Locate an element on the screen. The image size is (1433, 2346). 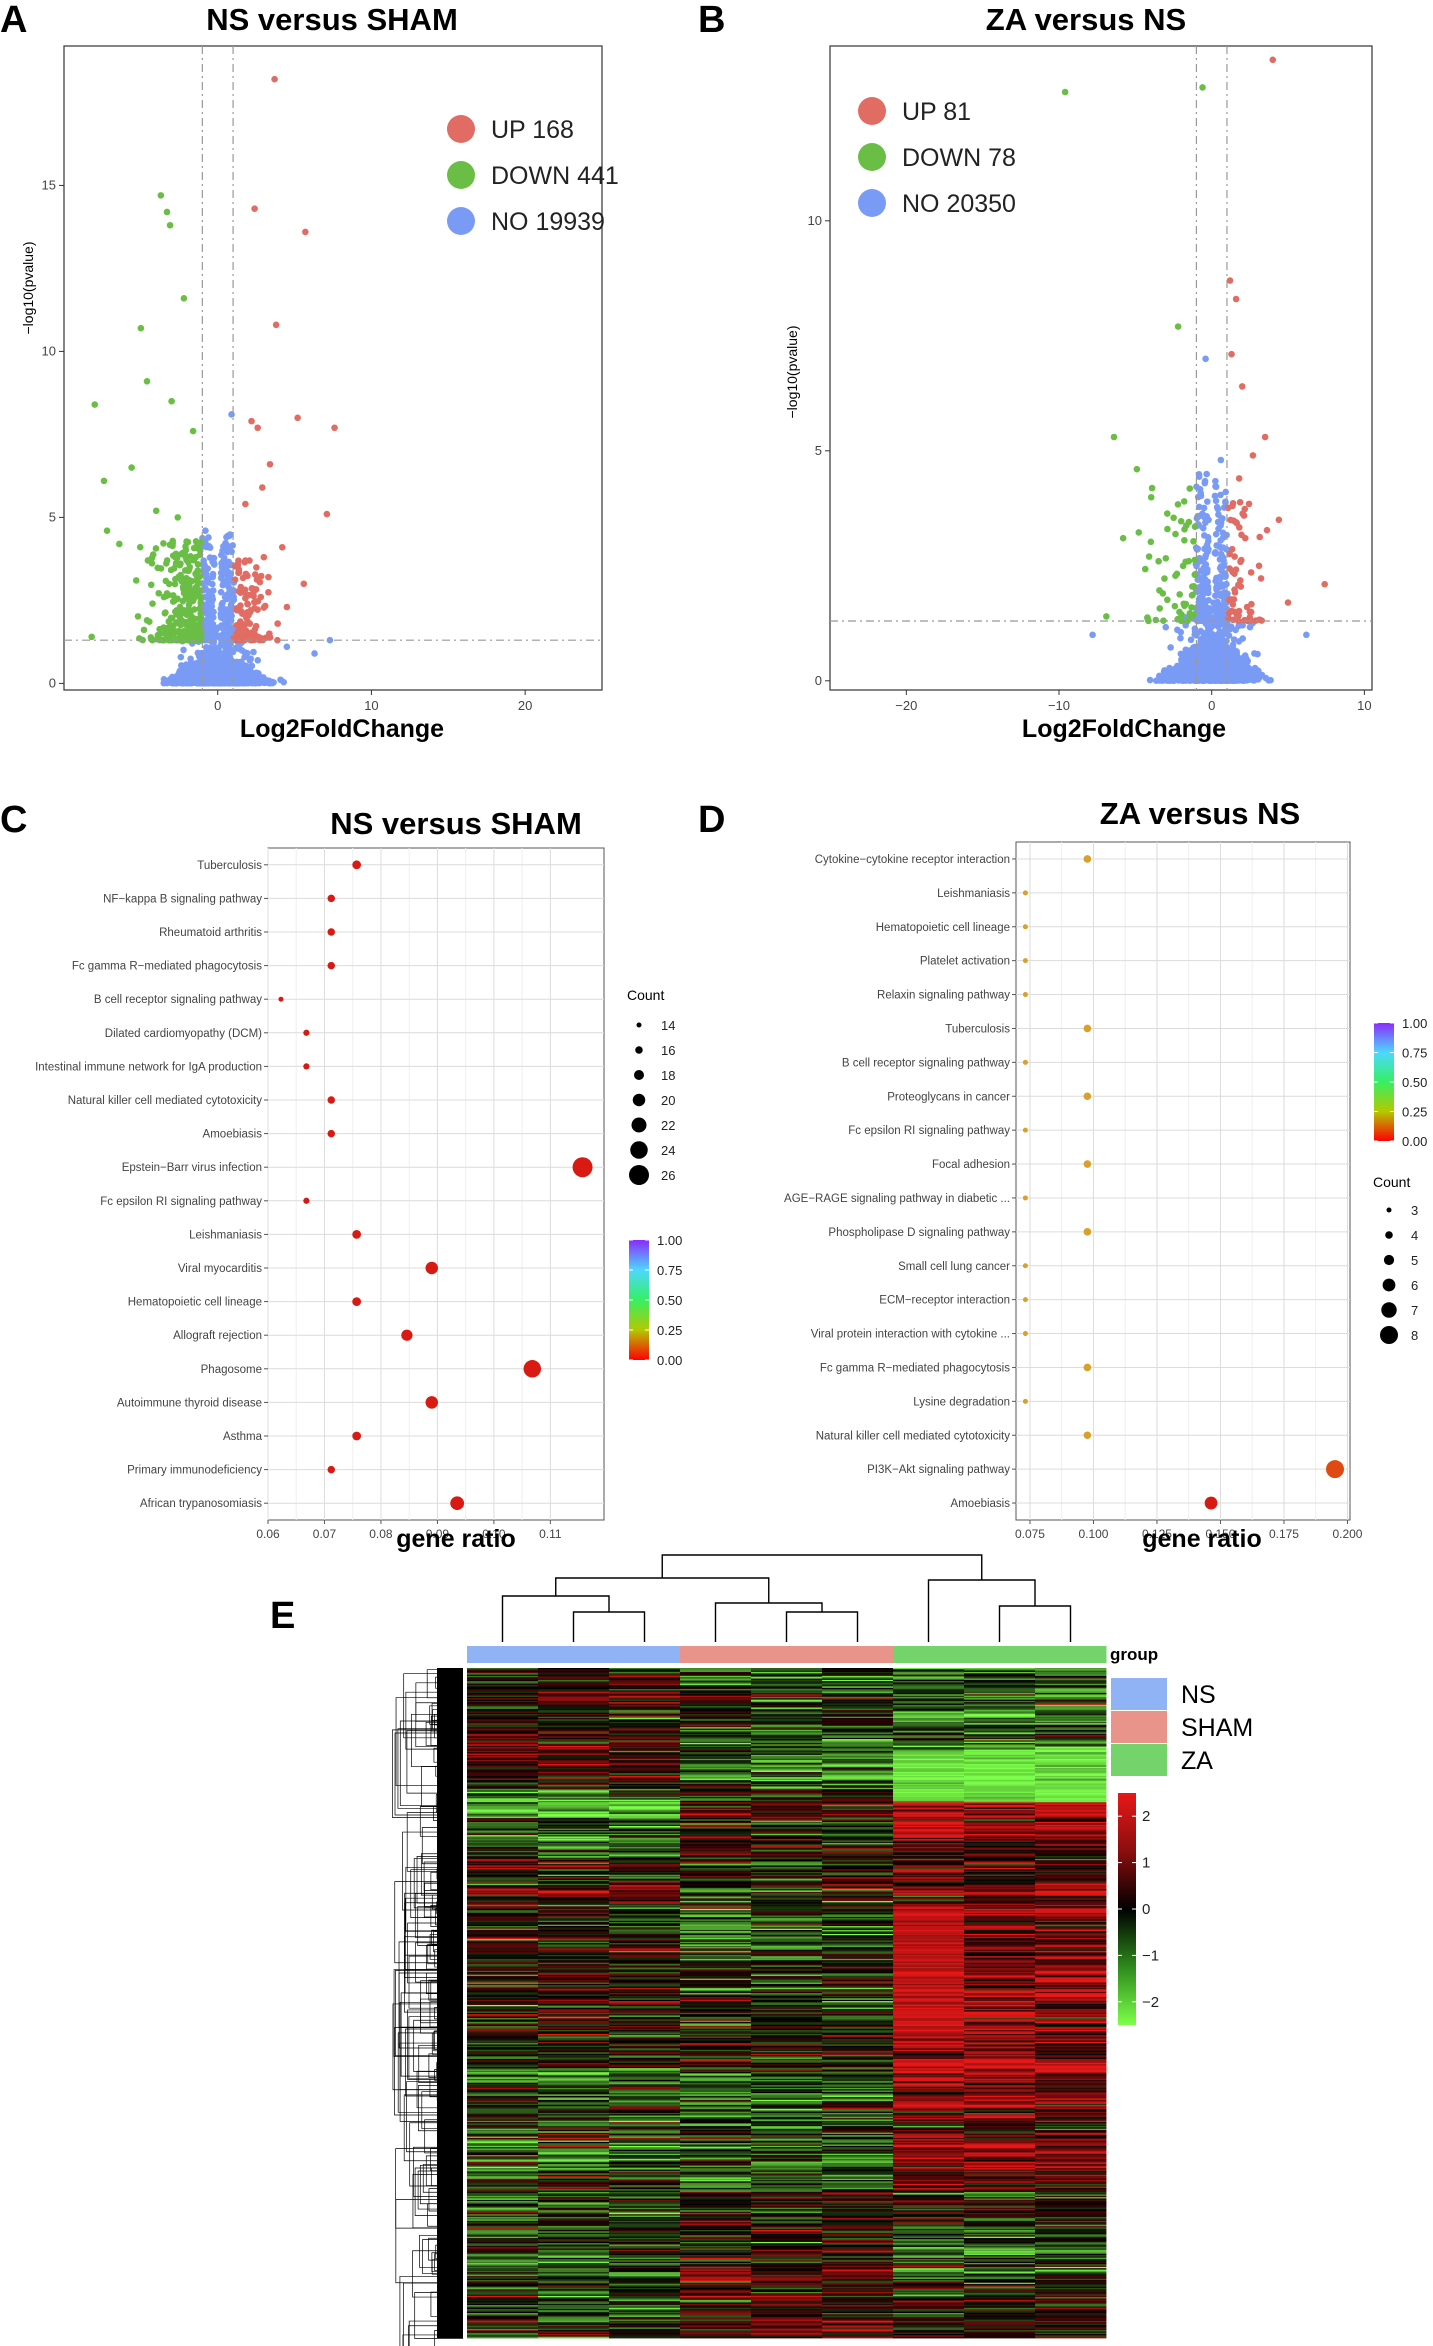
y-tick-label: 0 is located at coordinates (52, 682).